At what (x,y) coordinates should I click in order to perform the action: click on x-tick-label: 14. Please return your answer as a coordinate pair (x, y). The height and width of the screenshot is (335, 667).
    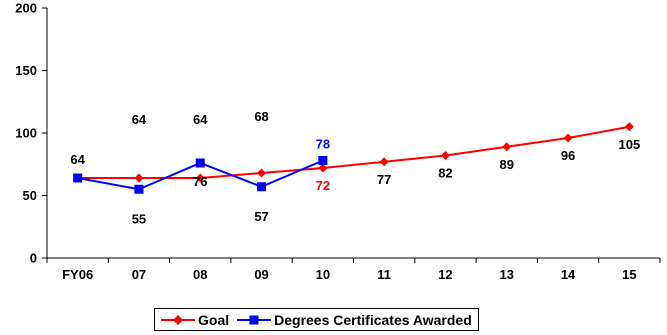
    Looking at the image, I should click on (568, 274).